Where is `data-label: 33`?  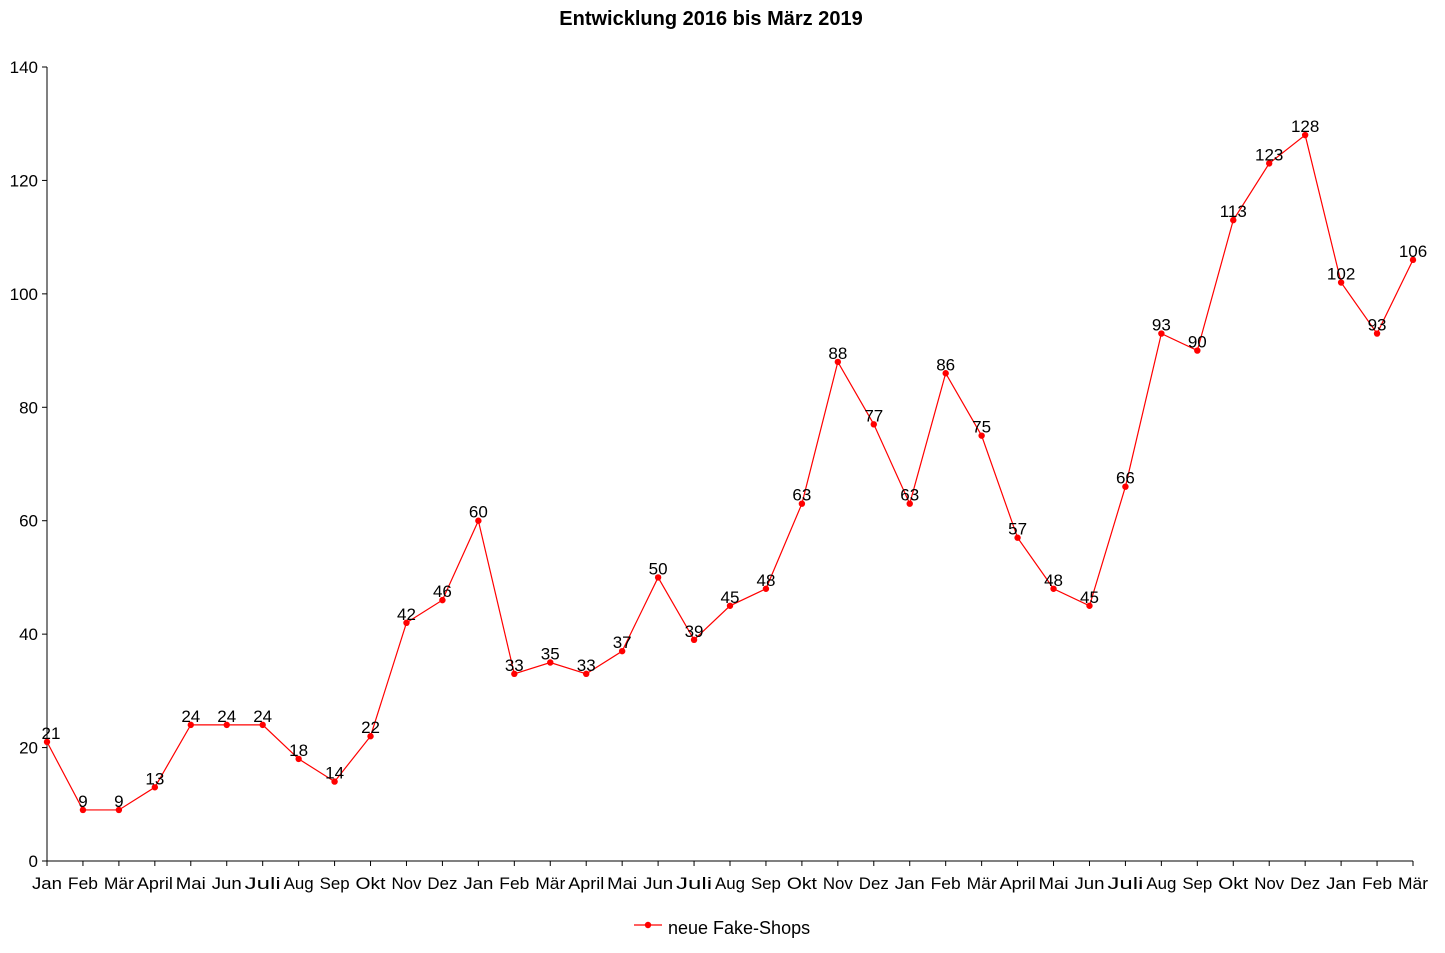 data-label: 33 is located at coordinates (586, 665).